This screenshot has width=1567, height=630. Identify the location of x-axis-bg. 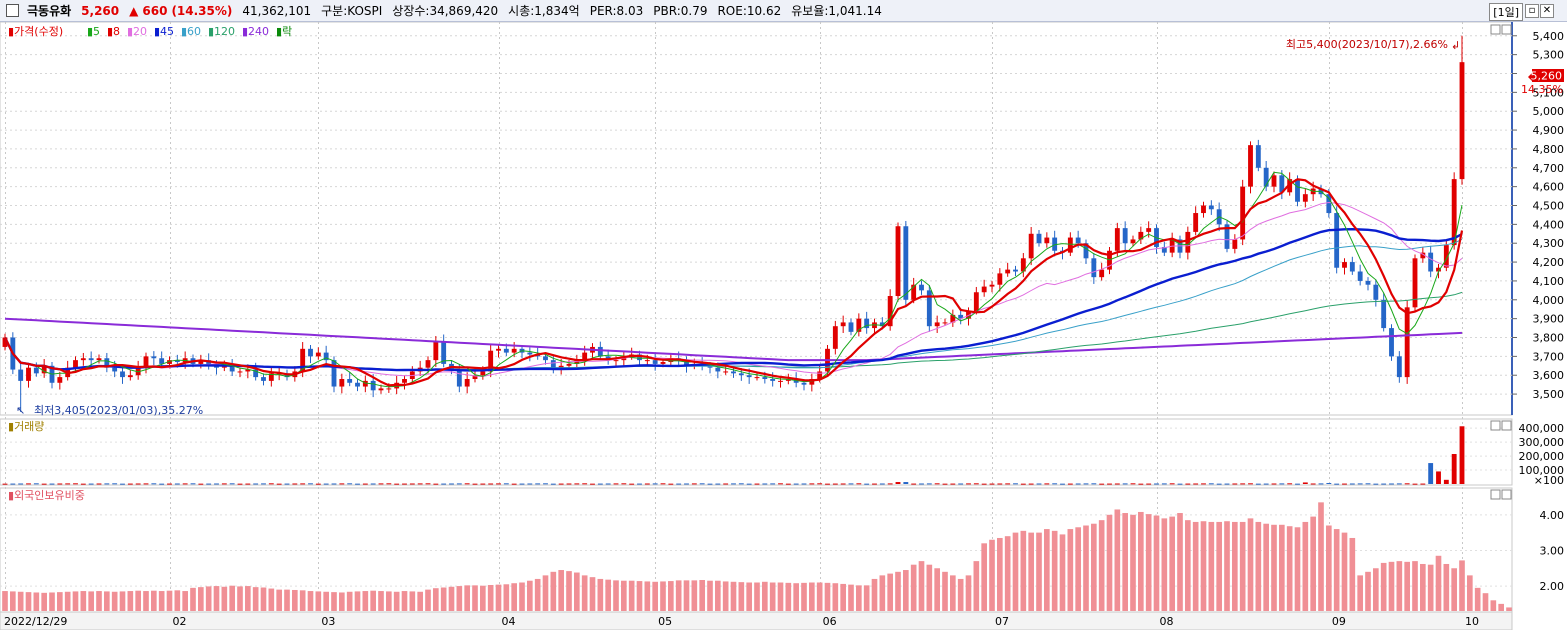
(756, 620).